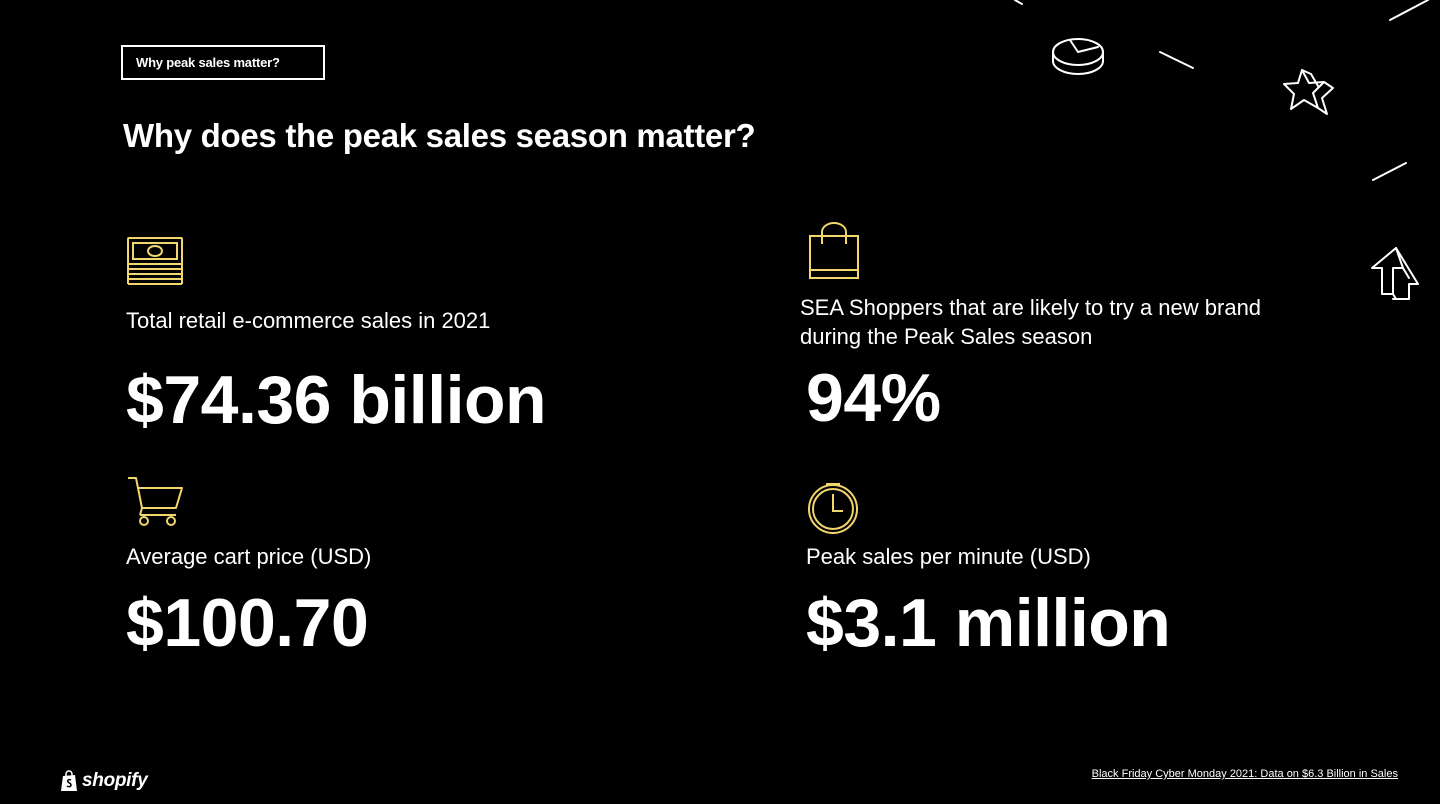 Image resolution: width=1440 pixels, height=804 pixels. I want to click on shopping-cart-icon, so click(155, 501).